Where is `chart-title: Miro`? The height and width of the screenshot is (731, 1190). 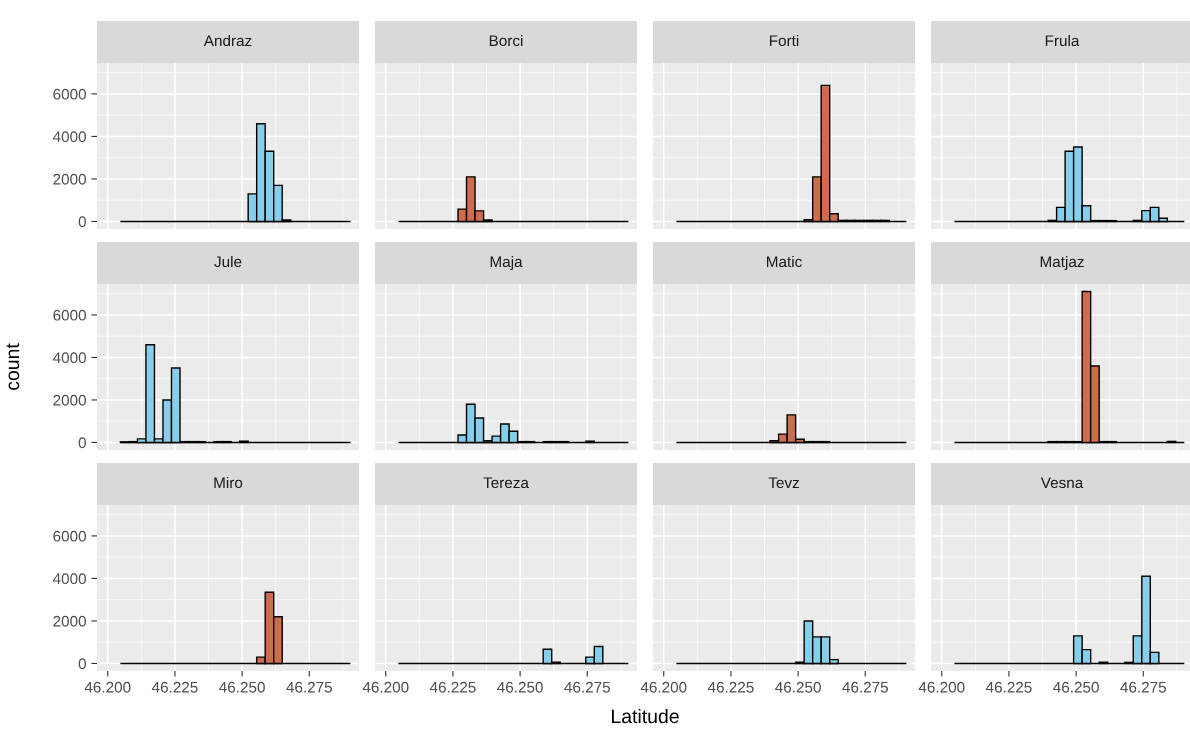 chart-title: Miro is located at coordinates (228, 482).